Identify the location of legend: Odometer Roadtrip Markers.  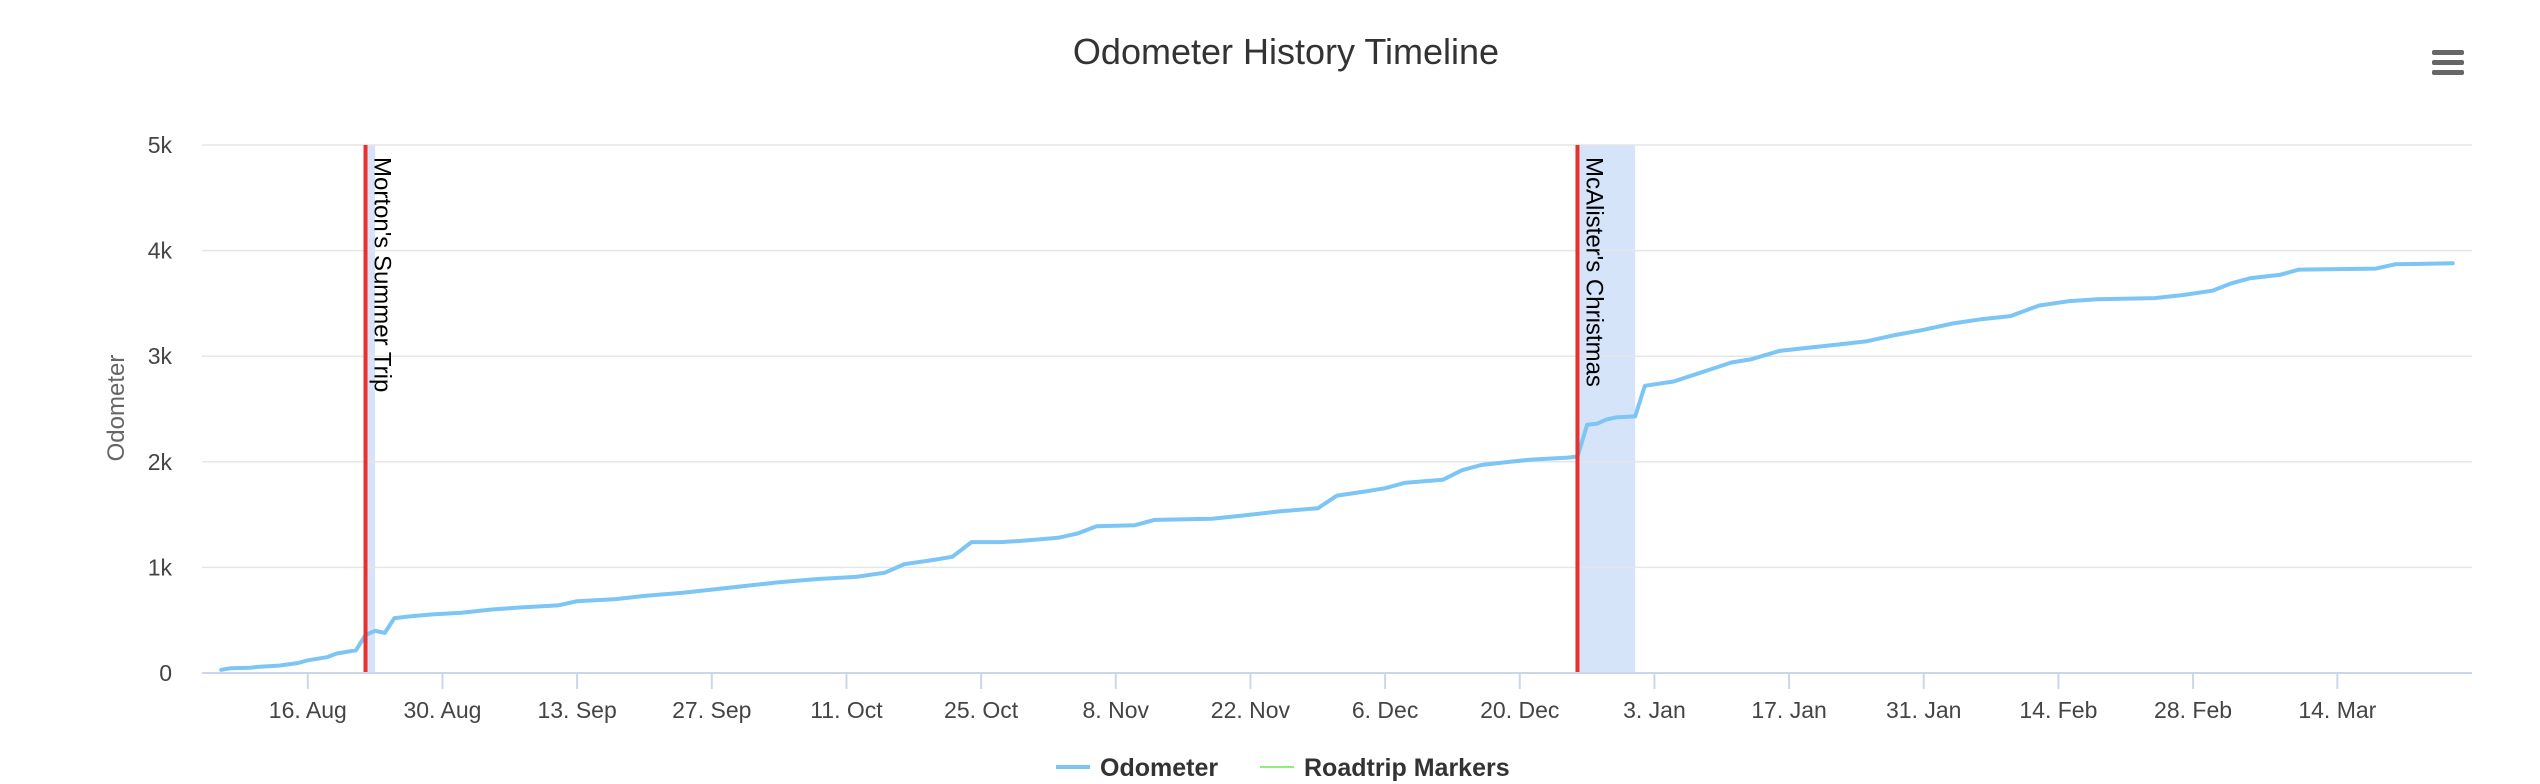
(1283, 768).